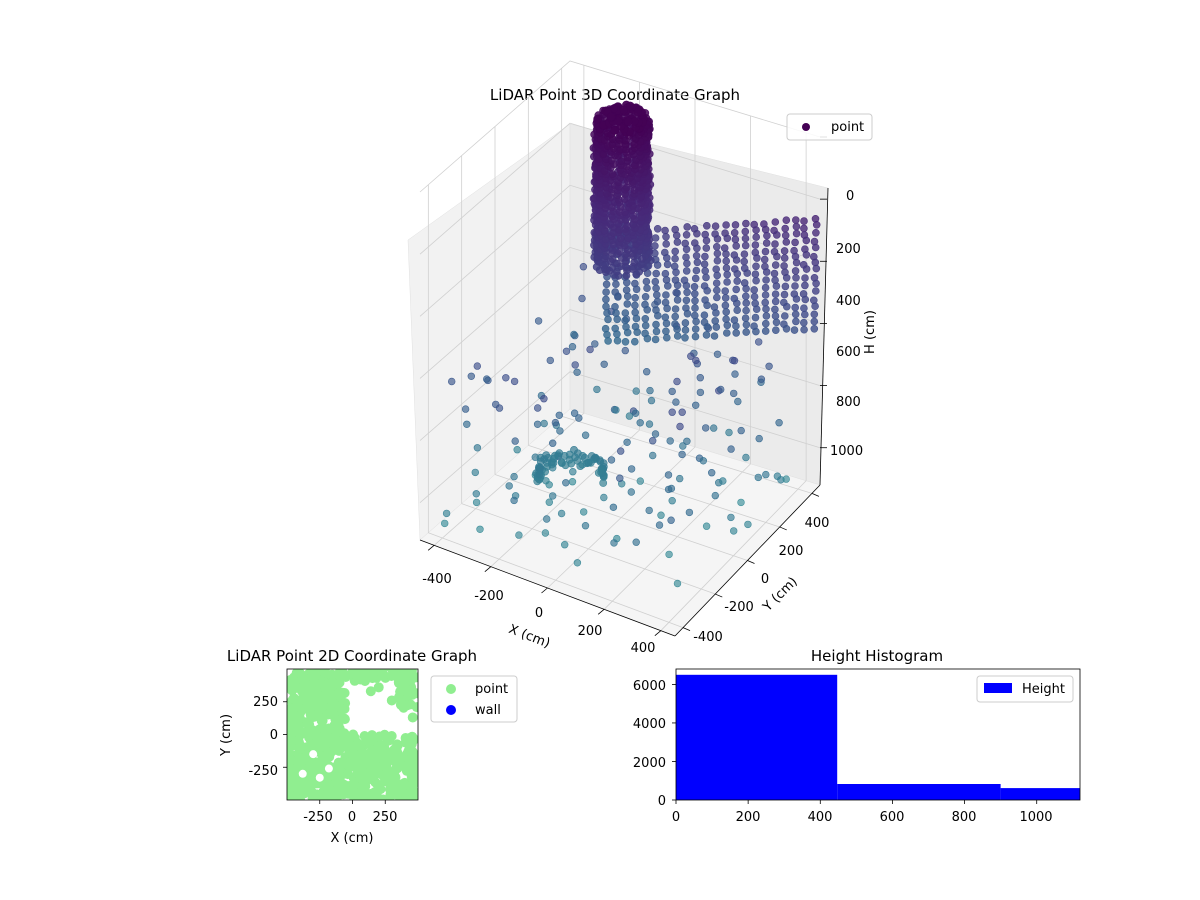  What do you see at coordinates (437, 579) in the screenshot?
I see `x-tick-label: -400` at bounding box center [437, 579].